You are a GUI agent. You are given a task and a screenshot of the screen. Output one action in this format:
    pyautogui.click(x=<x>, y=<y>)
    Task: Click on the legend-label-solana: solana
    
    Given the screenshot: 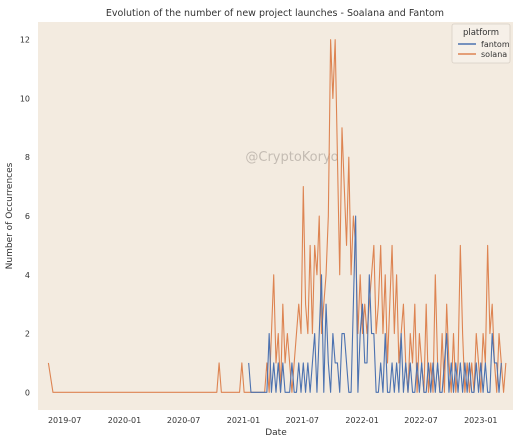 What is the action you would take?
    pyautogui.click(x=494, y=54)
    